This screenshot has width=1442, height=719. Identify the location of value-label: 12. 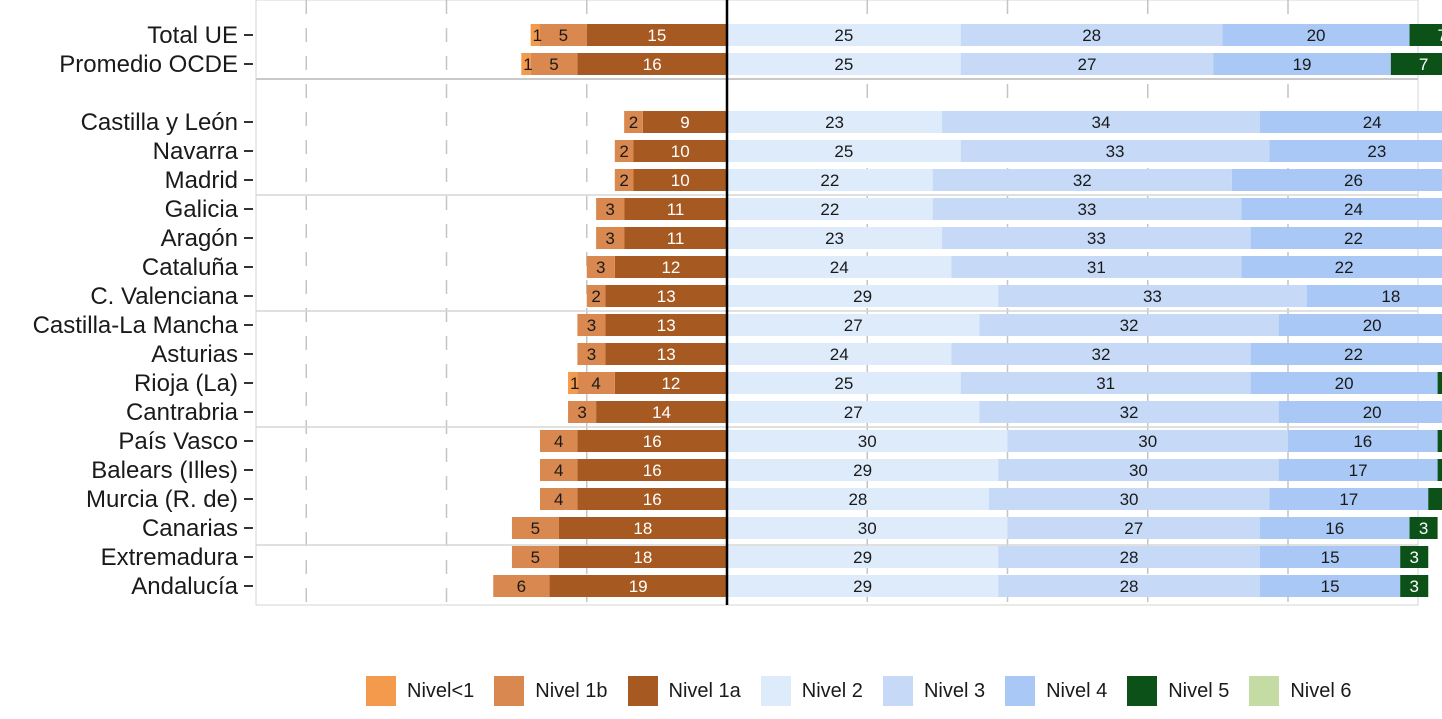
(670, 383).